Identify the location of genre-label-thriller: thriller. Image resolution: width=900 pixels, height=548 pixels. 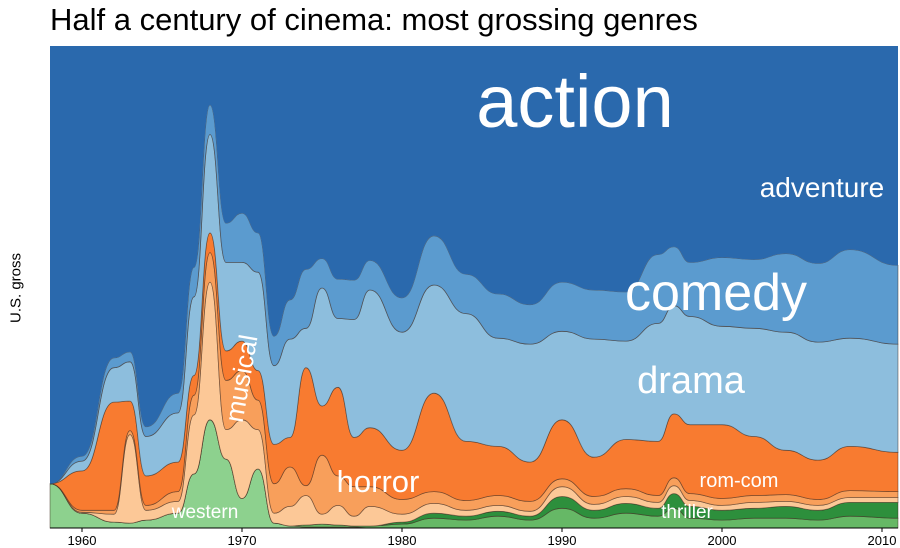
(687, 512).